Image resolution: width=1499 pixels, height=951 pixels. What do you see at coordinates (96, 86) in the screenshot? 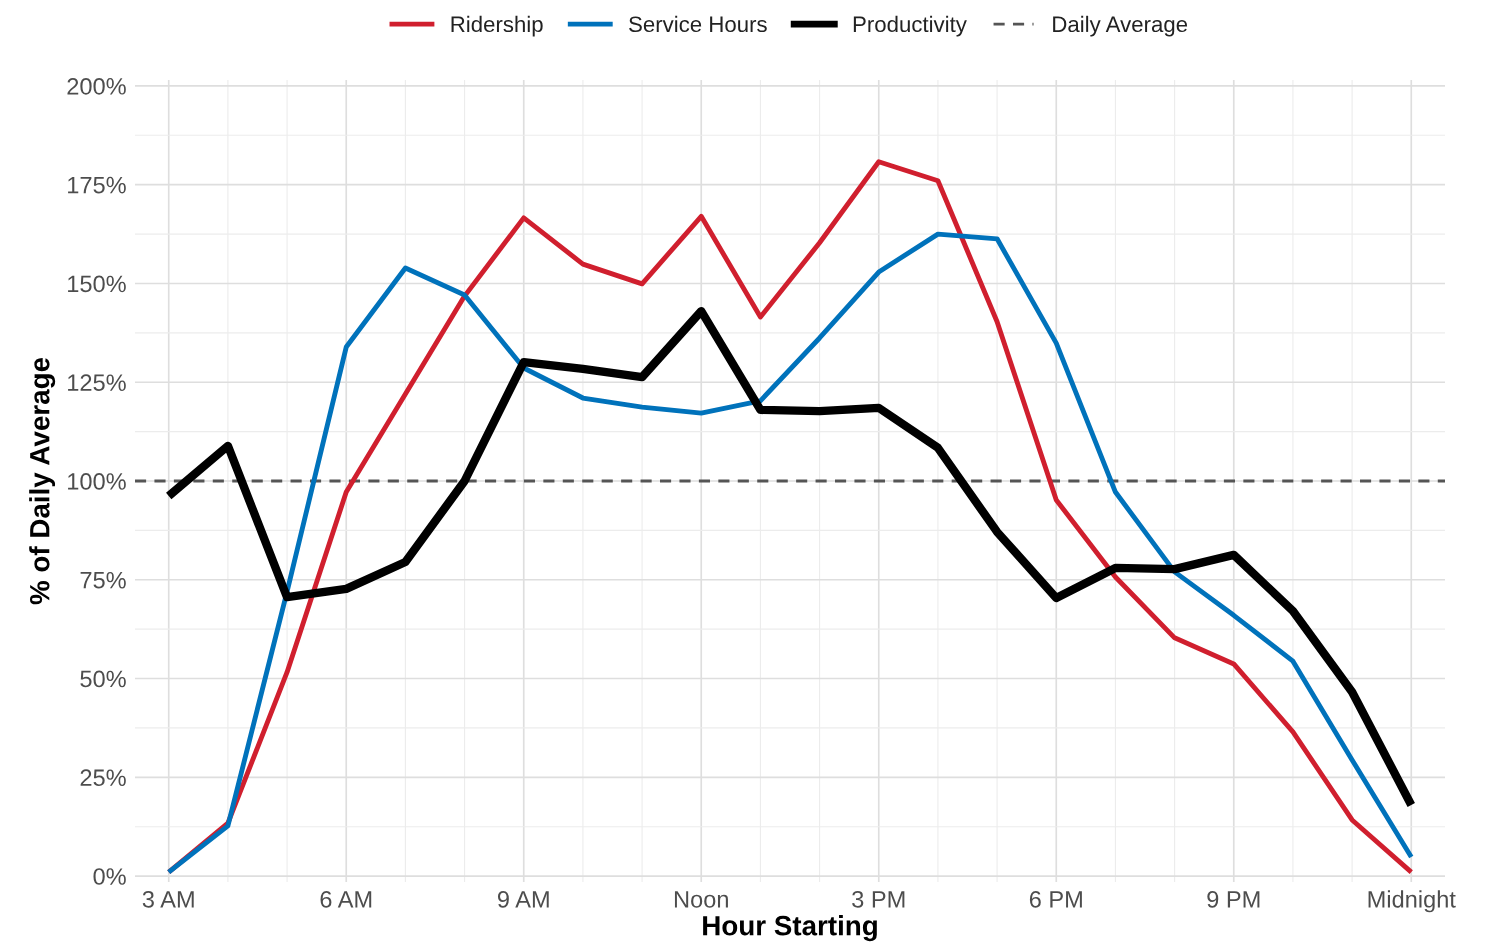
I see `y-tick-label: 200%` at bounding box center [96, 86].